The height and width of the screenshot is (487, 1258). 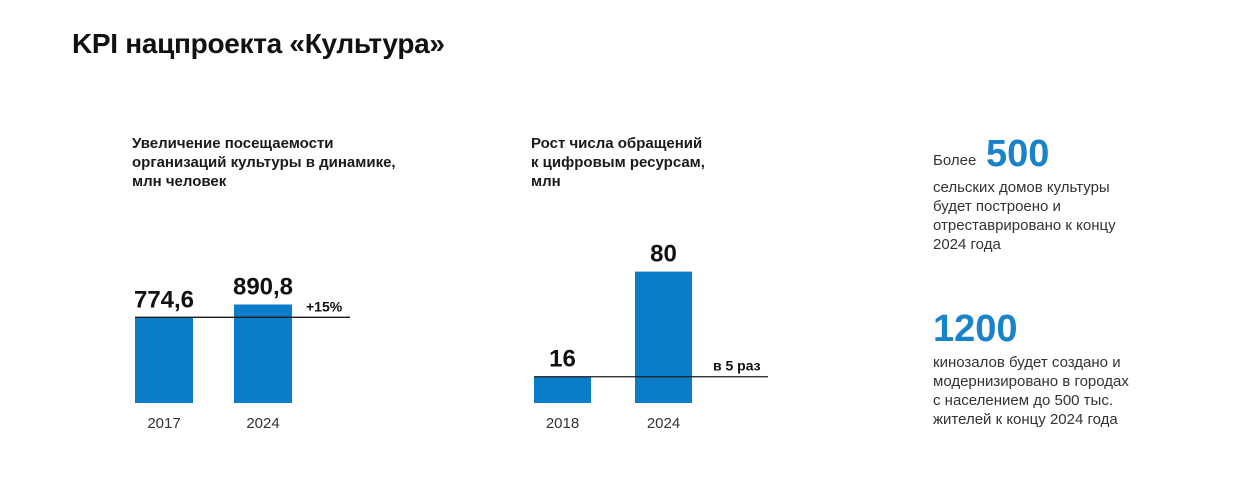 What do you see at coordinates (737, 366) in the screenshot?
I see `growth-annotation-digital: в 5 раз` at bounding box center [737, 366].